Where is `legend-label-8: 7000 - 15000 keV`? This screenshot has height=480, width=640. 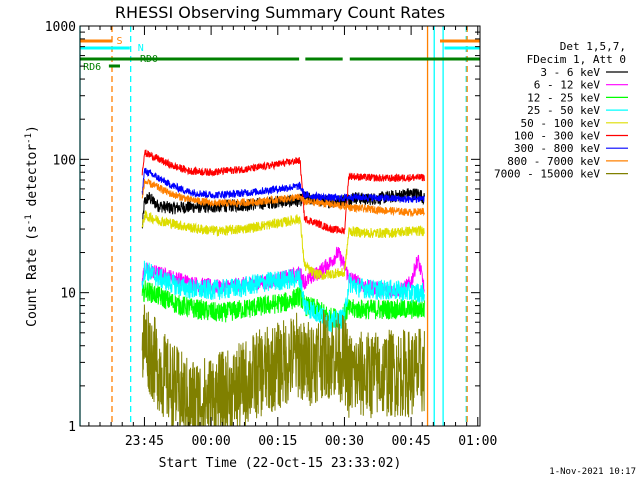
legend-label-8: 7000 - 15000 keV is located at coordinates (547, 174).